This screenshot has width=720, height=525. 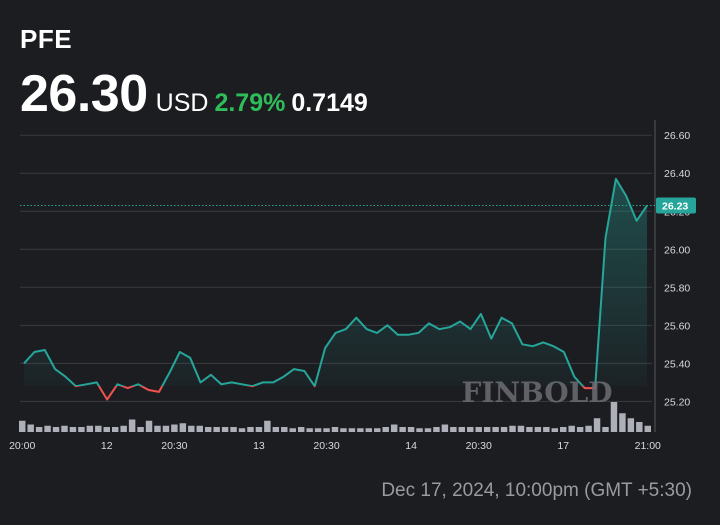 I want to click on y-tick-label: 26.60, so click(x=677, y=136).